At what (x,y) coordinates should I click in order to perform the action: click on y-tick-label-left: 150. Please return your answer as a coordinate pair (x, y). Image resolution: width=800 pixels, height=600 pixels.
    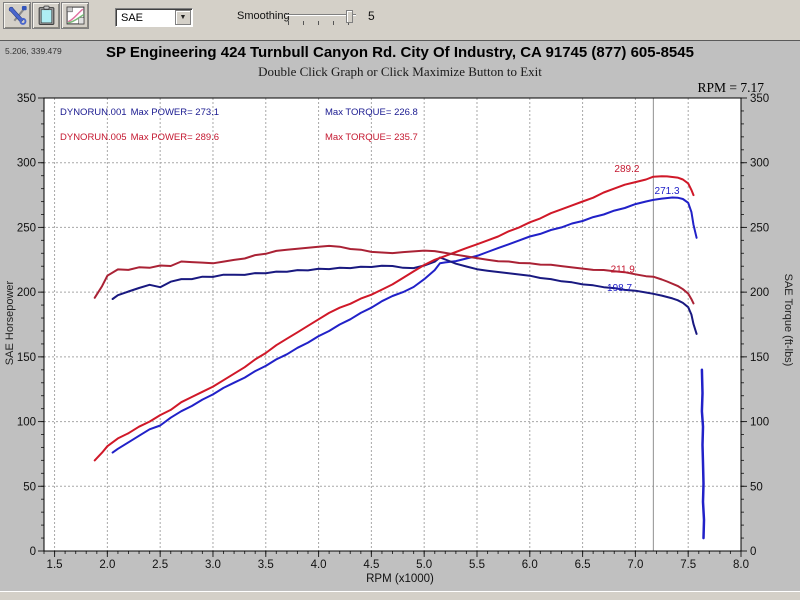
    Looking at the image, I should click on (26, 358).